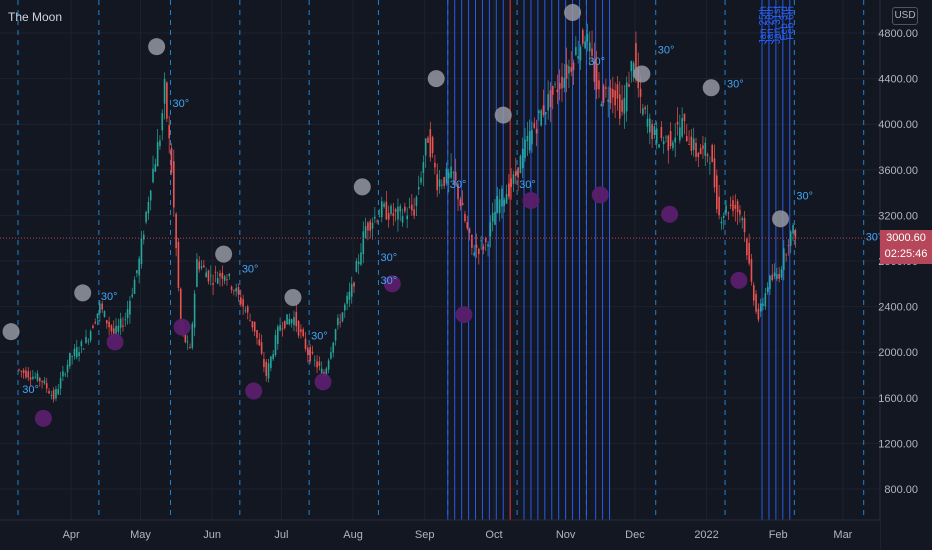 The width and height of the screenshot is (932, 550). Describe the element at coordinates (778, 535) in the screenshot. I see `x-tick-label: Feb` at that location.